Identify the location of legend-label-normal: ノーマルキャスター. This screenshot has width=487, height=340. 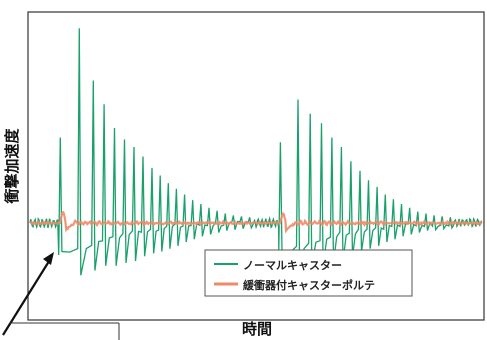
(292, 265).